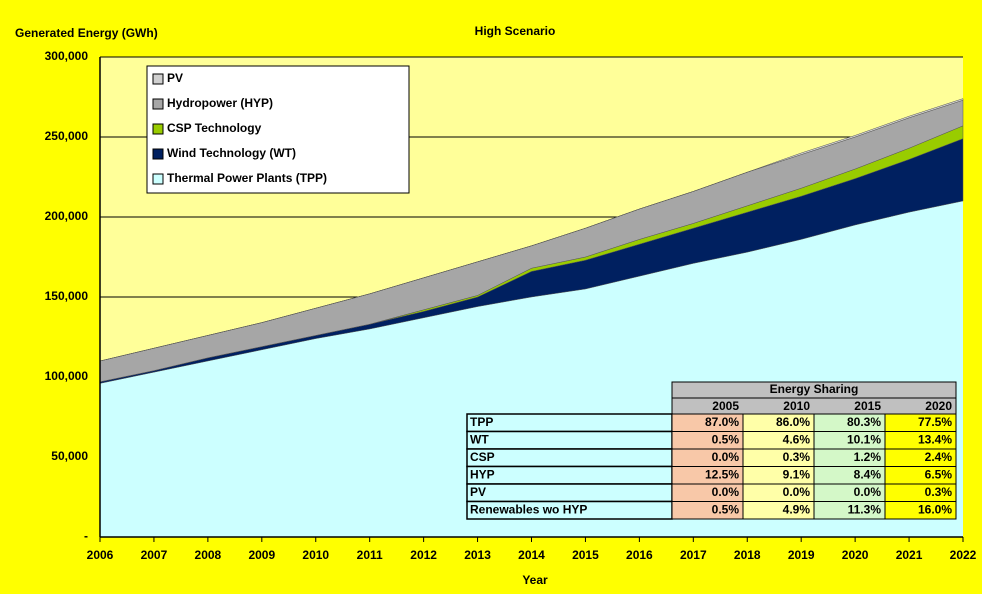 Image resolution: width=982 pixels, height=594 pixels. Describe the element at coordinates (797, 474) in the screenshot. I see `table-cell-text: 9.1%` at that location.